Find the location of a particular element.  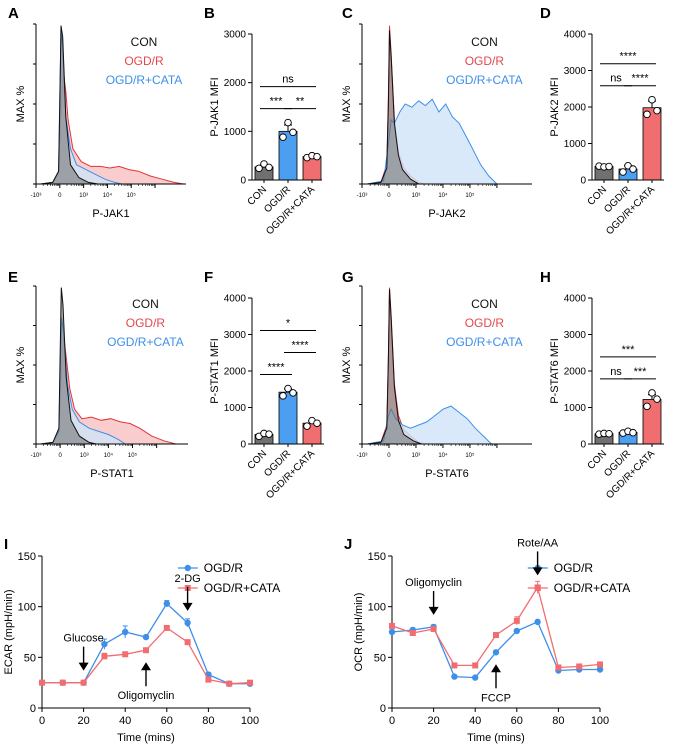

x-tick-label: 40 is located at coordinates (125, 721).